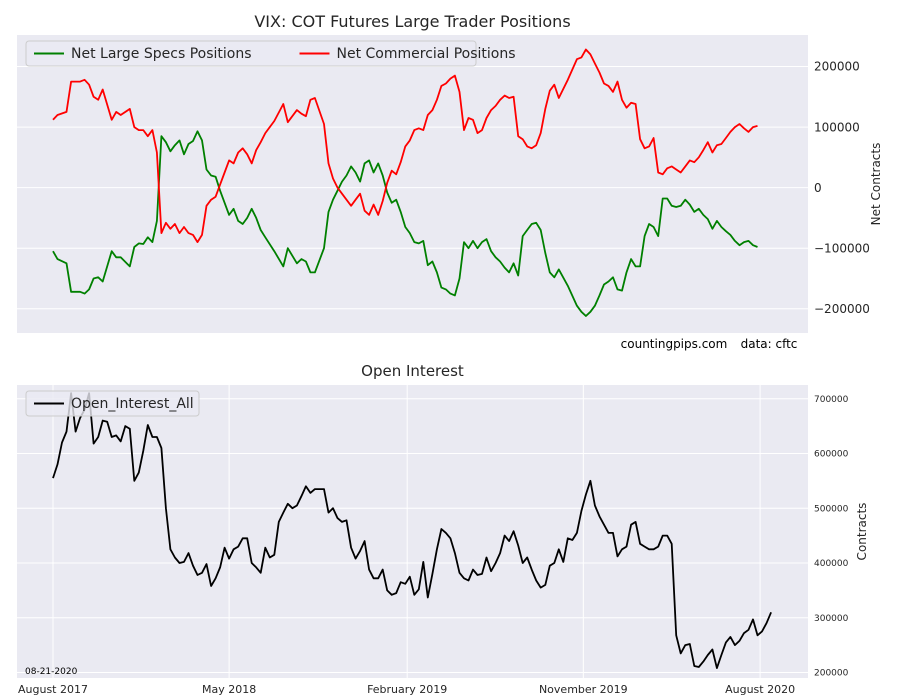 The height and width of the screenshot is (700, 900). What do you see at coordinates (760, 689) in the screenshot?
I see `x-tick-label: August 2020` at bounding box center [760, 689].